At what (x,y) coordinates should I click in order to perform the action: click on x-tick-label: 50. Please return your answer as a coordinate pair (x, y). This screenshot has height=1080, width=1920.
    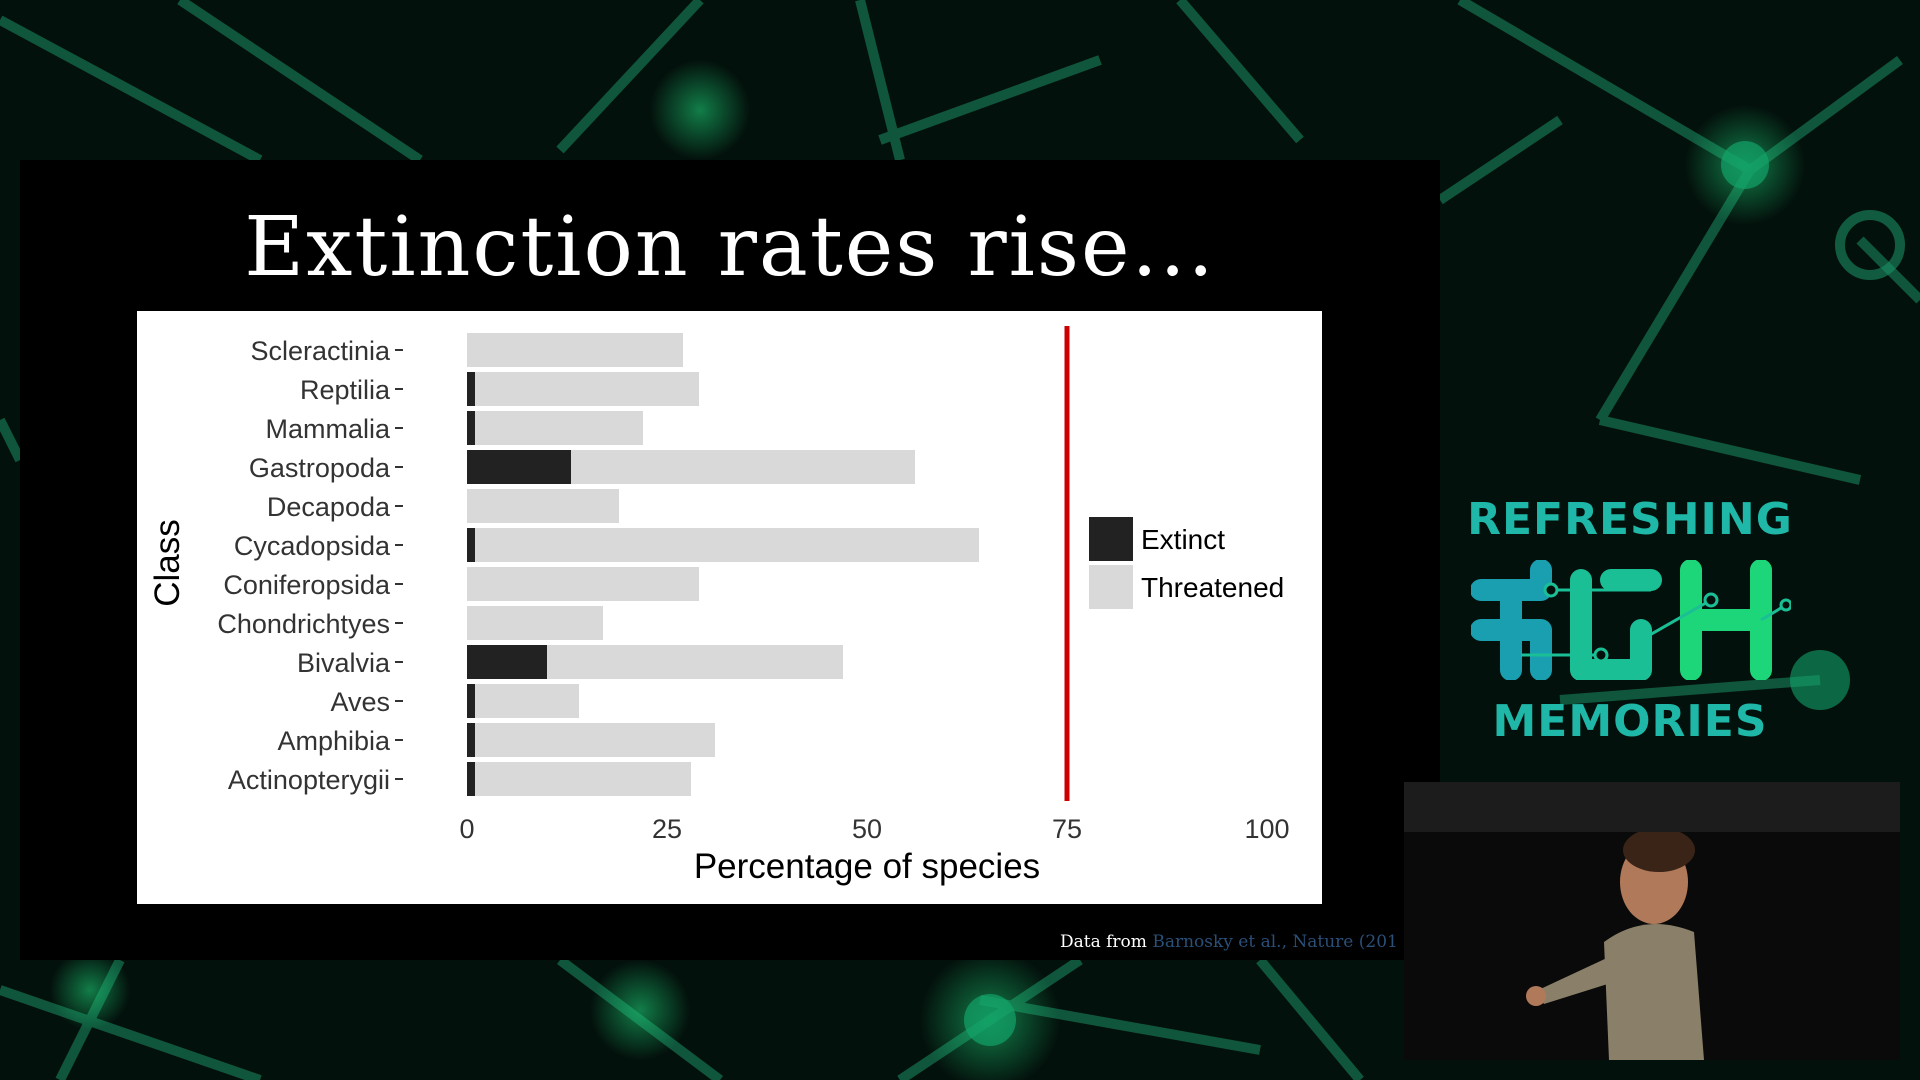
    Looking at the image, I should click on (867, 829).